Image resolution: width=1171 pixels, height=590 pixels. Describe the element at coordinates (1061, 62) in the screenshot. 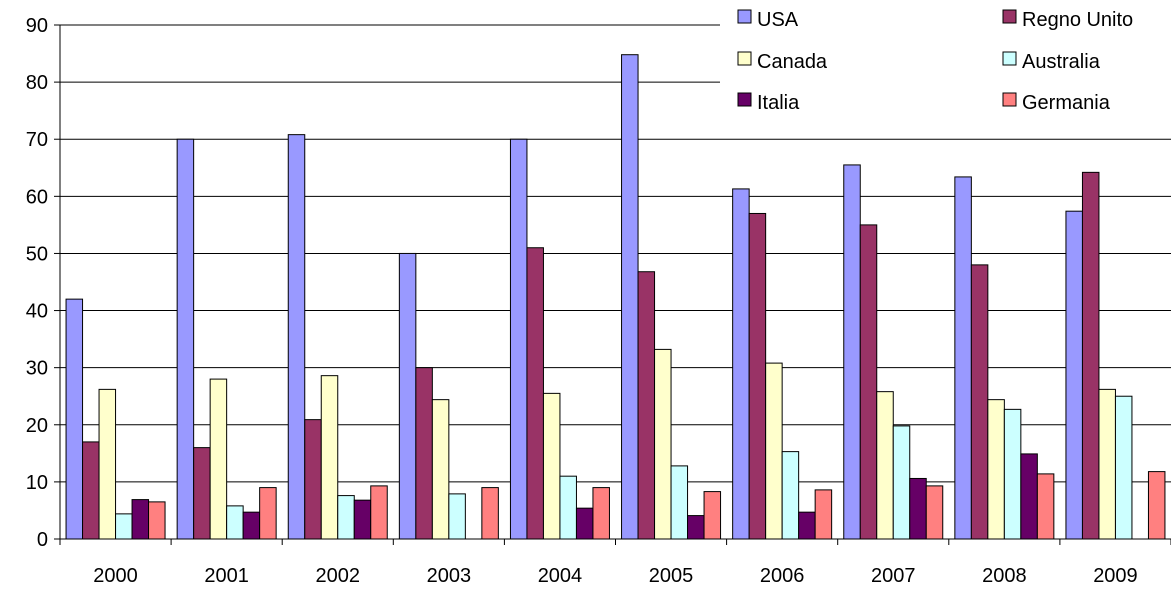

I see `legend-label-australia: Australia` at that location.